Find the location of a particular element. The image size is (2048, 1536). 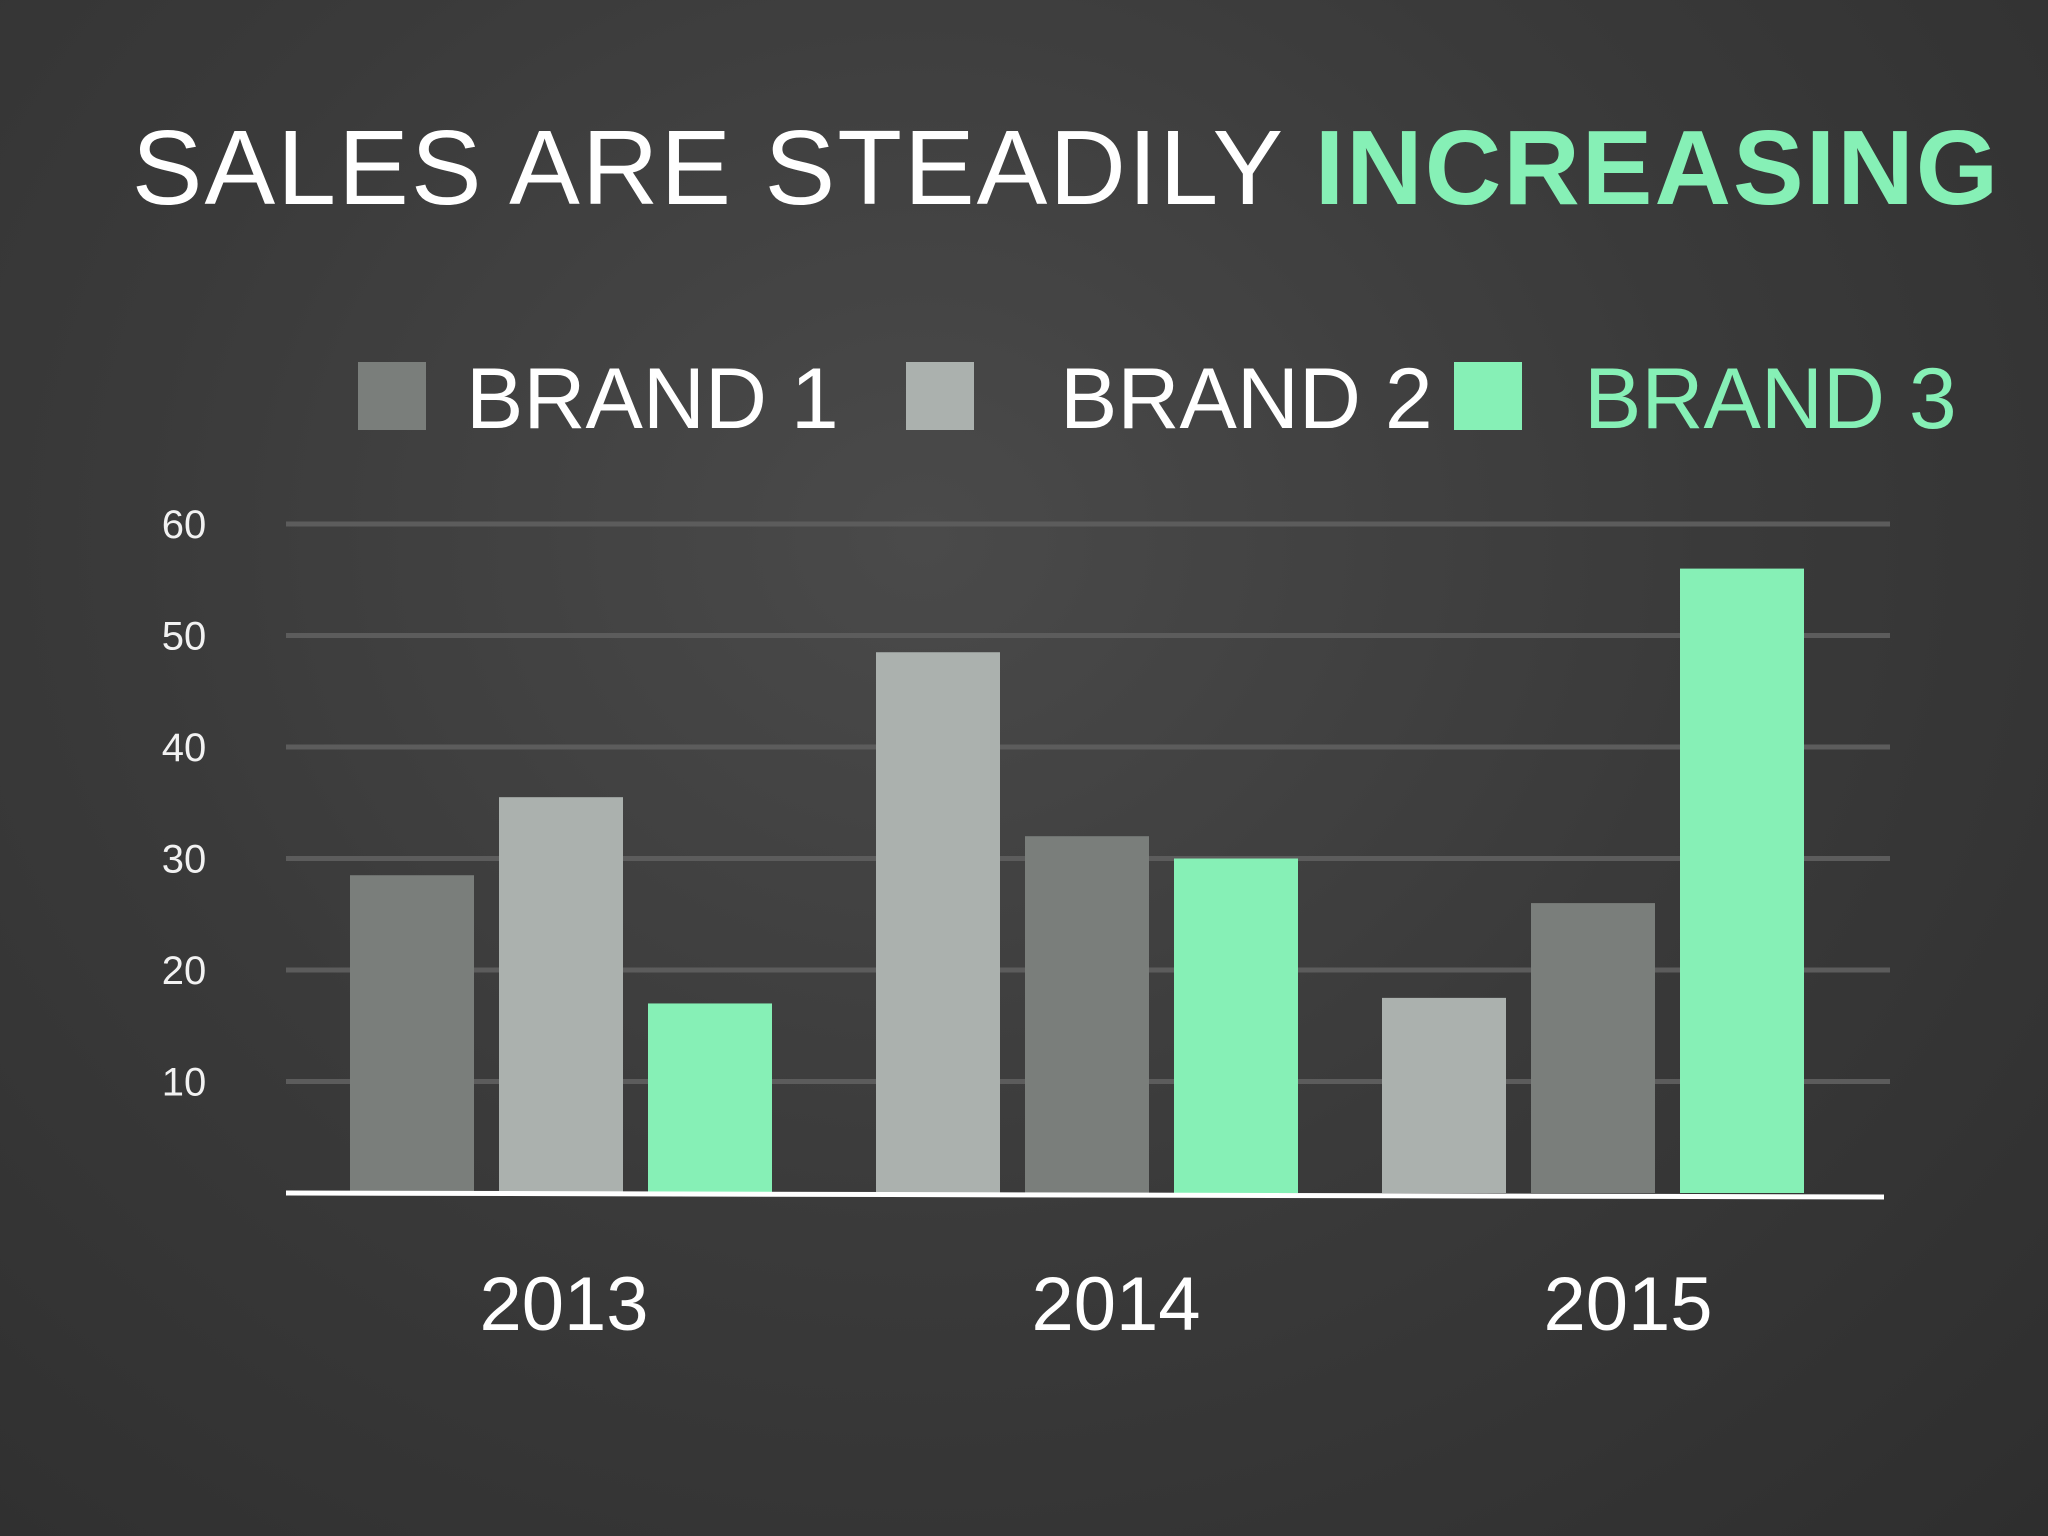

x-tick-label-2013: 2013 is located at coordinates (563, 1304).